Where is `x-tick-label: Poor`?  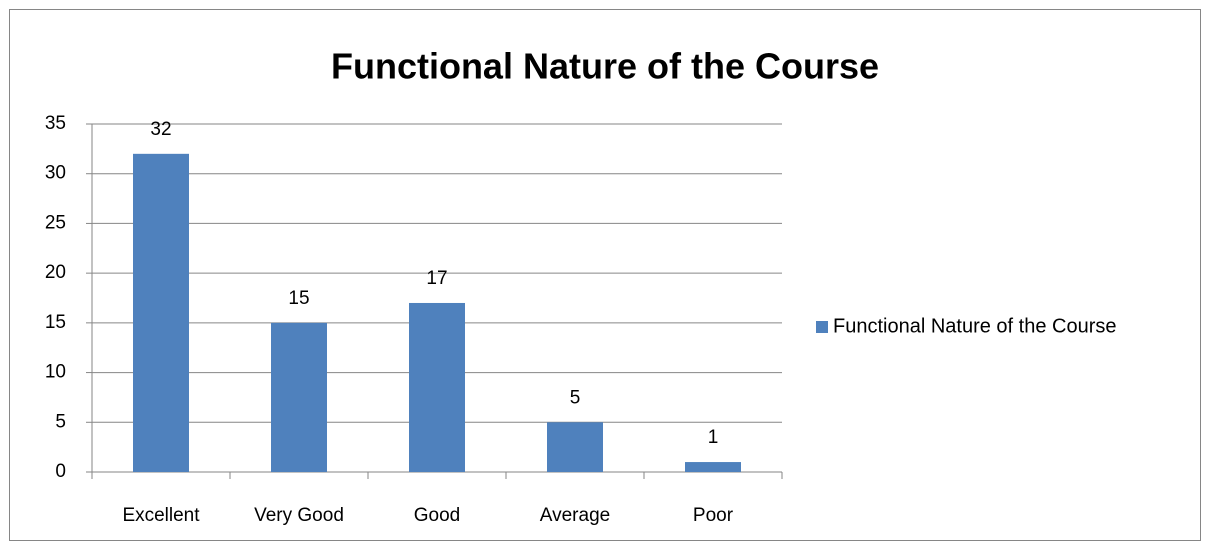
x-tick-label: Poor is located at coordinates (713, 515).